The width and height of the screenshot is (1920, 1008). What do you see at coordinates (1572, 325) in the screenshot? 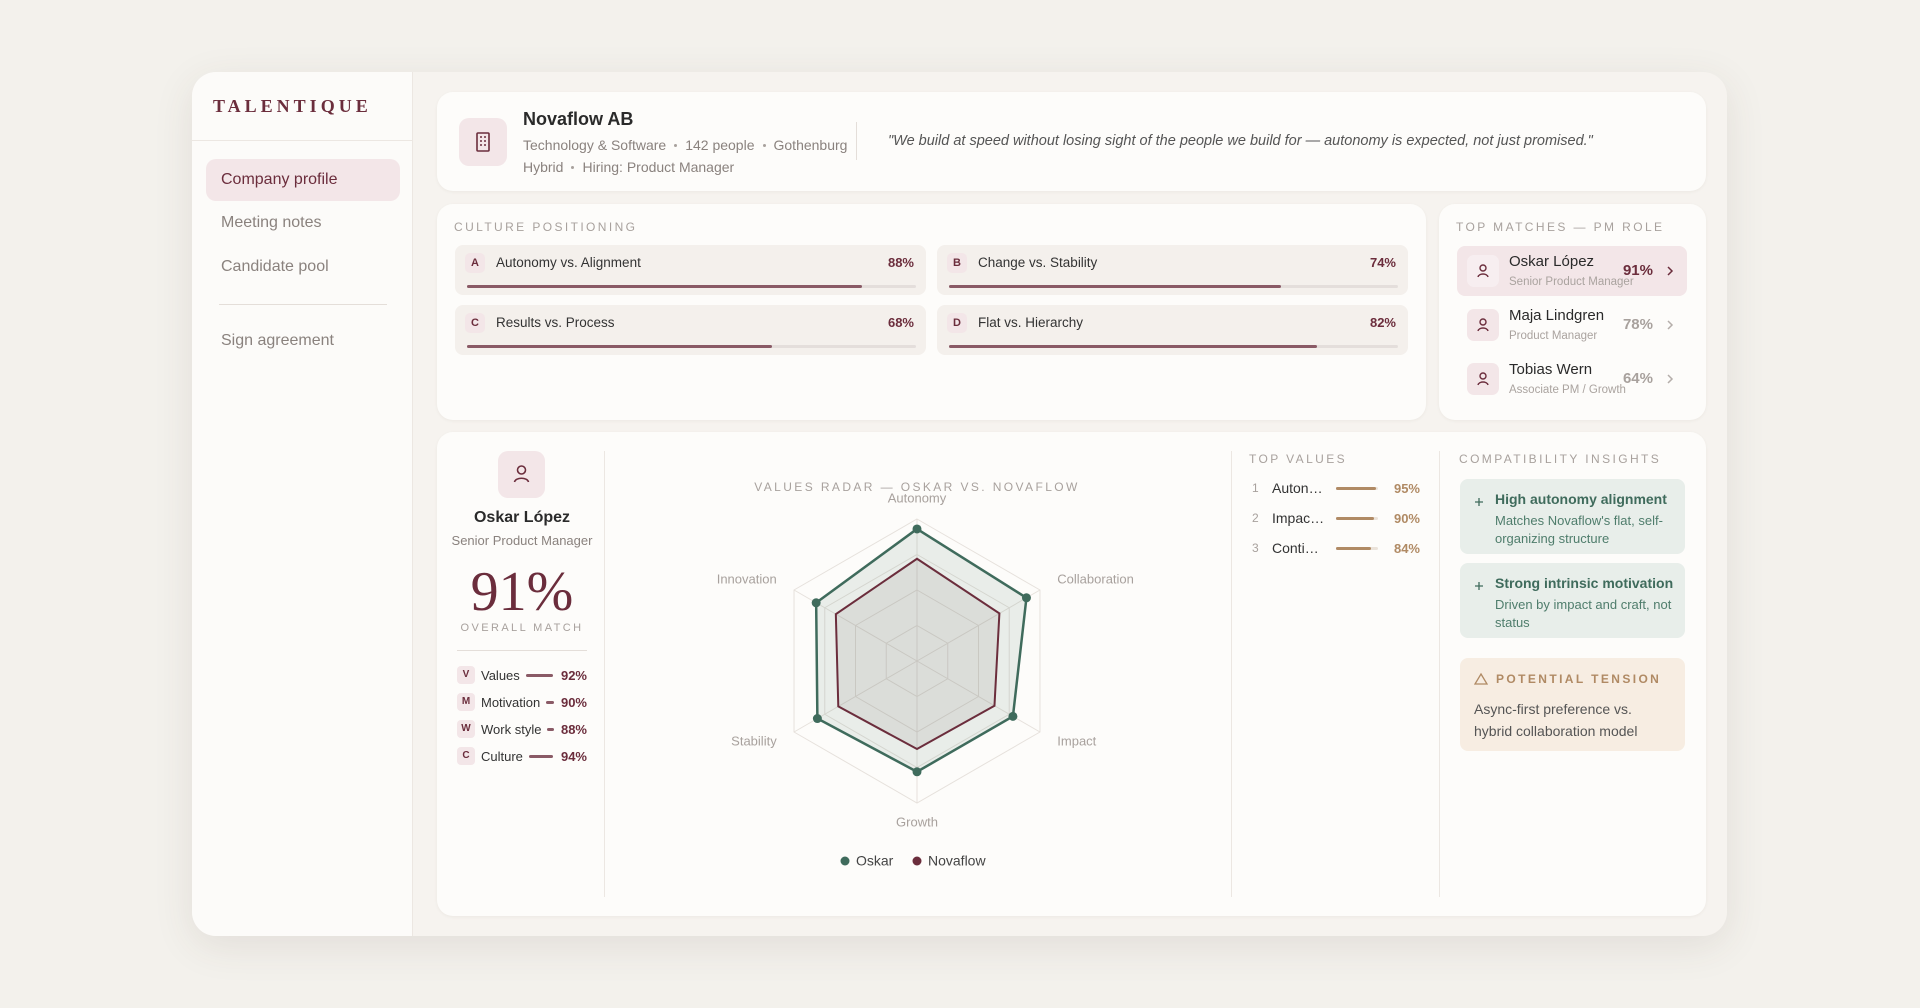
I see `match-row: Maja Lindgren Product Manager 78%` at bounding box center [1572, 325].